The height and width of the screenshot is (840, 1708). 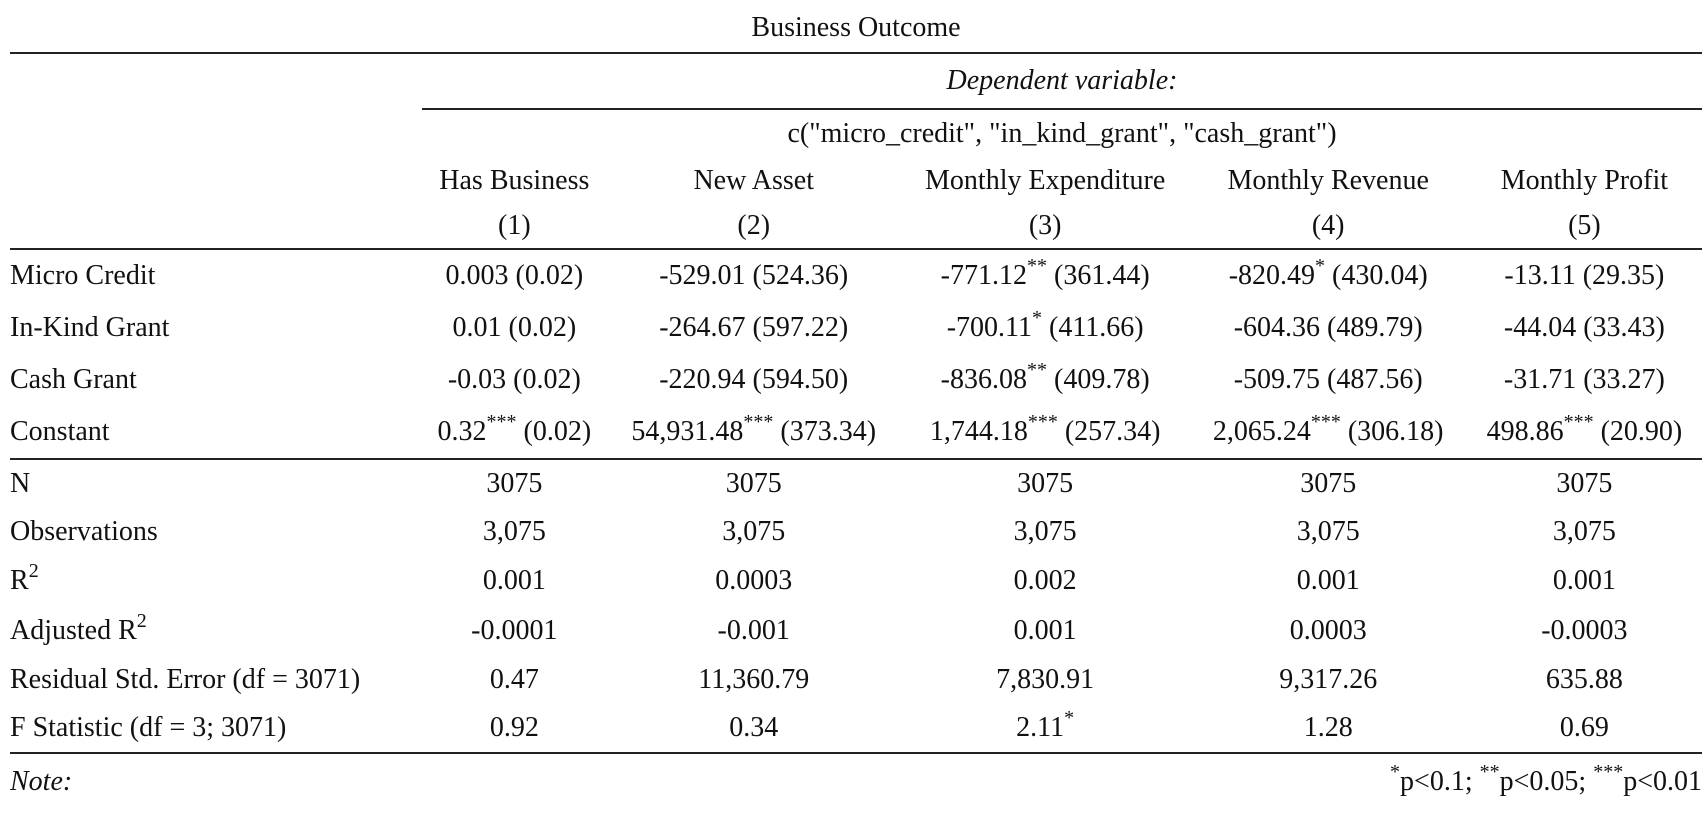 I want to click on coefficient-cell: 2,065.24*** (306.18), so click(x=1328, y=433).